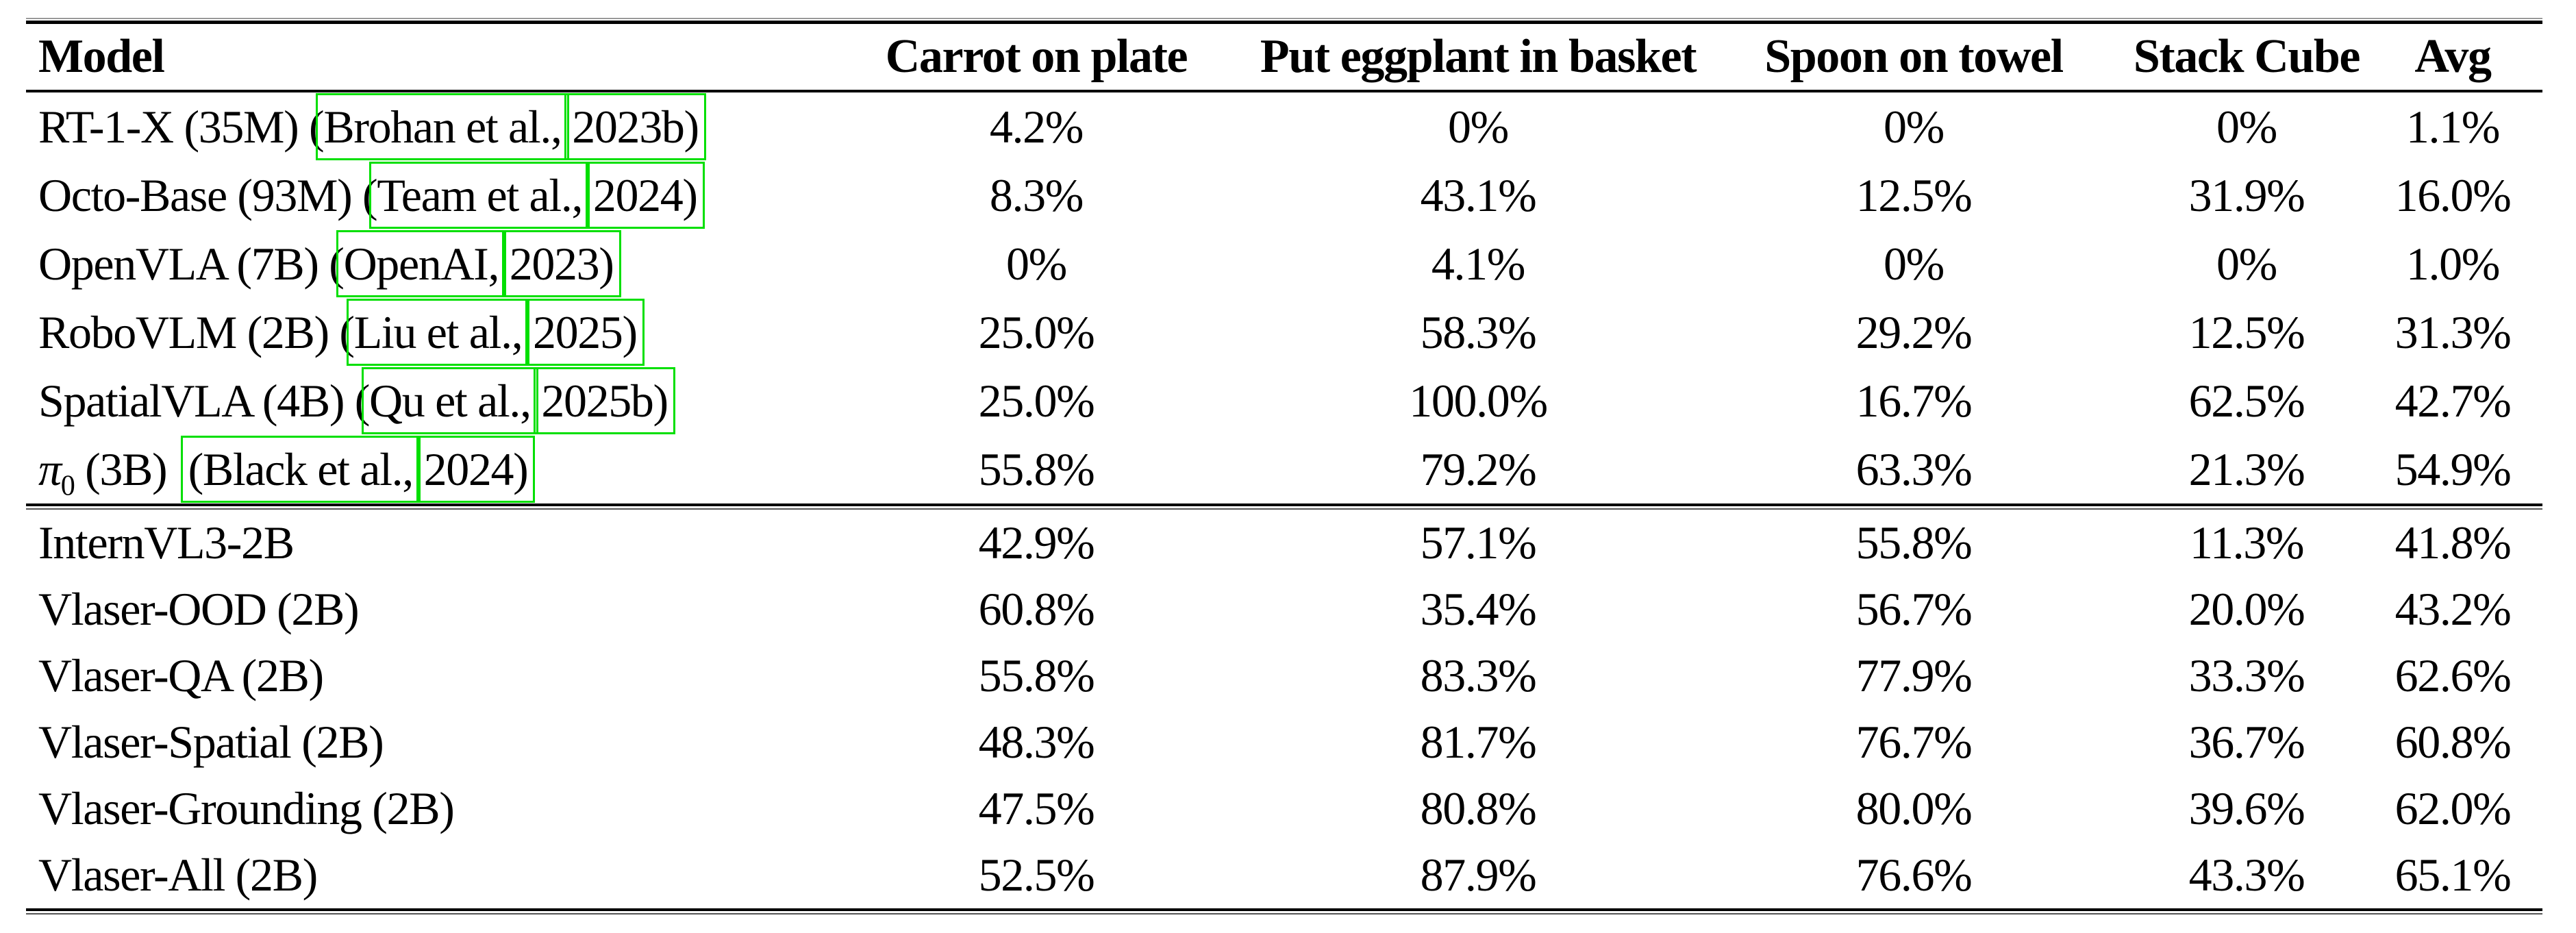 This screenshot has height=933, width=2576. Describe the element at coordinates (420, 742) in the screenshot. I see `model-cell: Vlaser-Spatial (2B)` at that location.